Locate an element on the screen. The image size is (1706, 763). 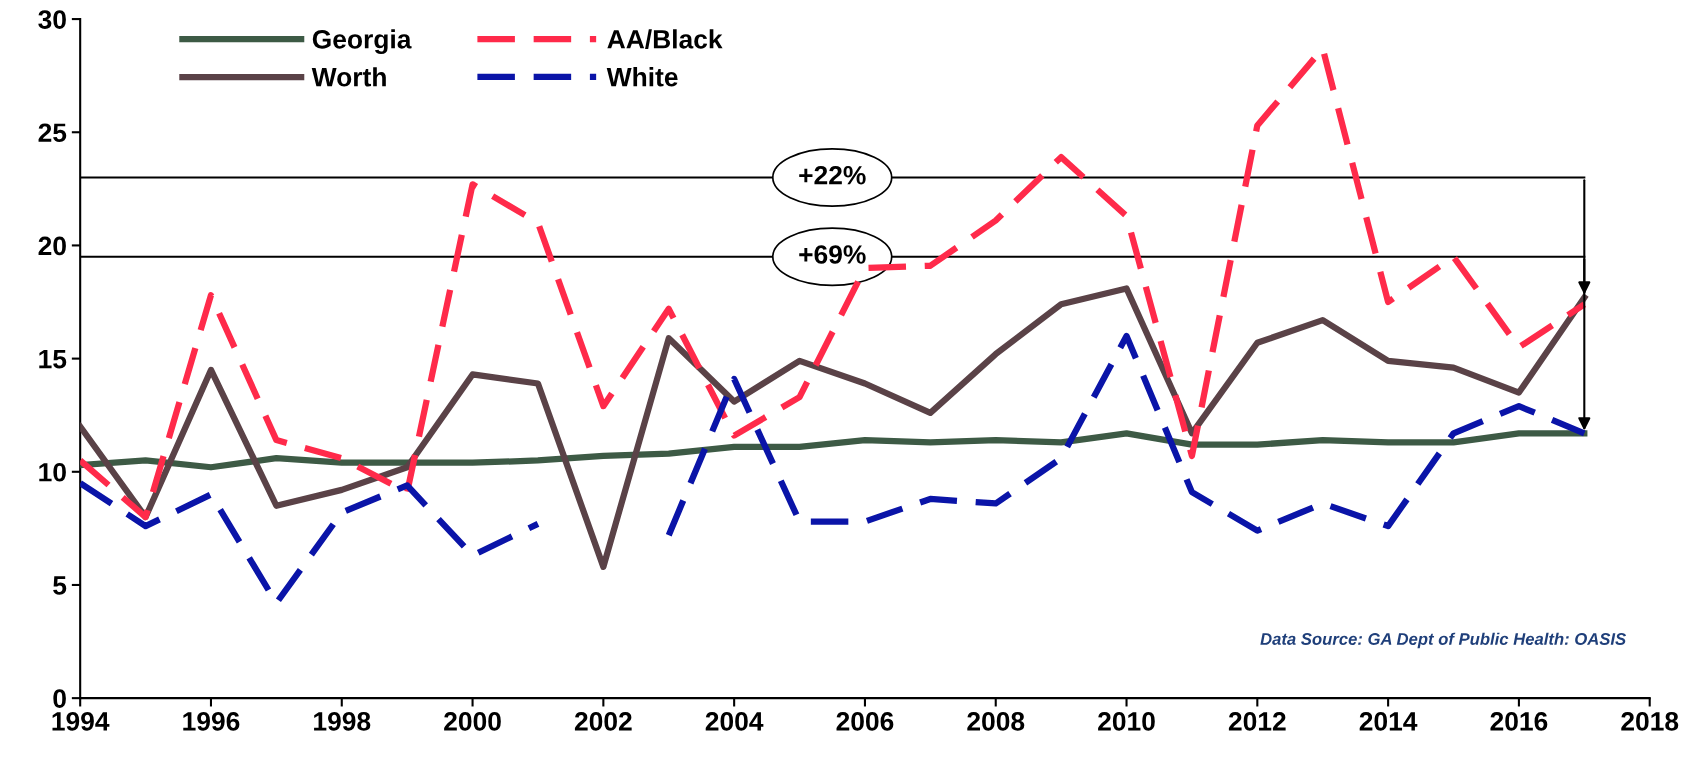
annotation: +22% is located at coordinates (832, 175).